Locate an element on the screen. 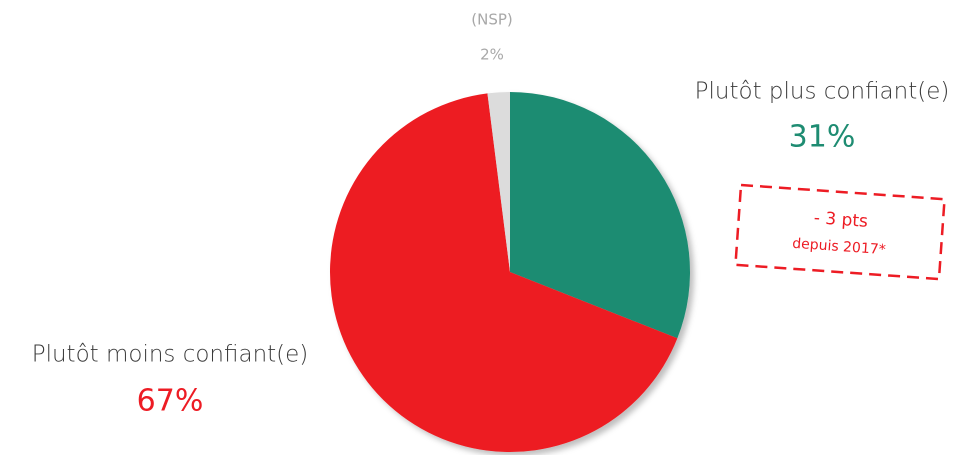 The height and width of the screenshot is (455, 973). annotation: - 3 pts depuis 2017* is located at coordinates (840, 232).